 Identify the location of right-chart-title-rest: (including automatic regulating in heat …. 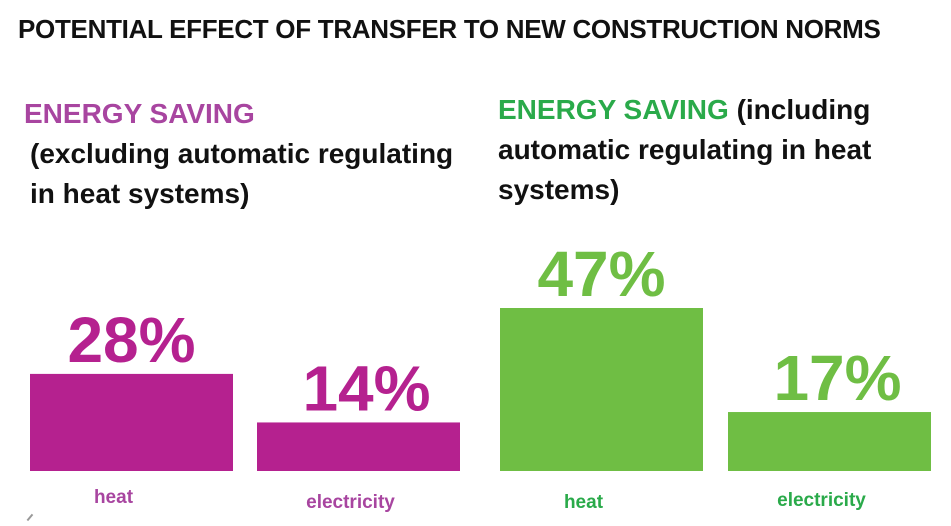
(685, 149).